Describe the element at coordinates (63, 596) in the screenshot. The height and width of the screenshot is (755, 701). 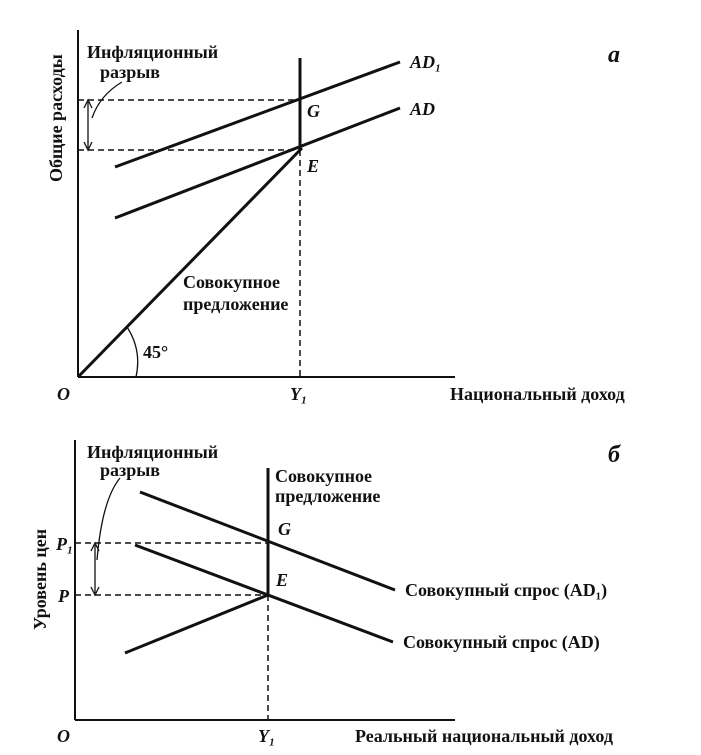
I see `y-mark-label: P` at that location.